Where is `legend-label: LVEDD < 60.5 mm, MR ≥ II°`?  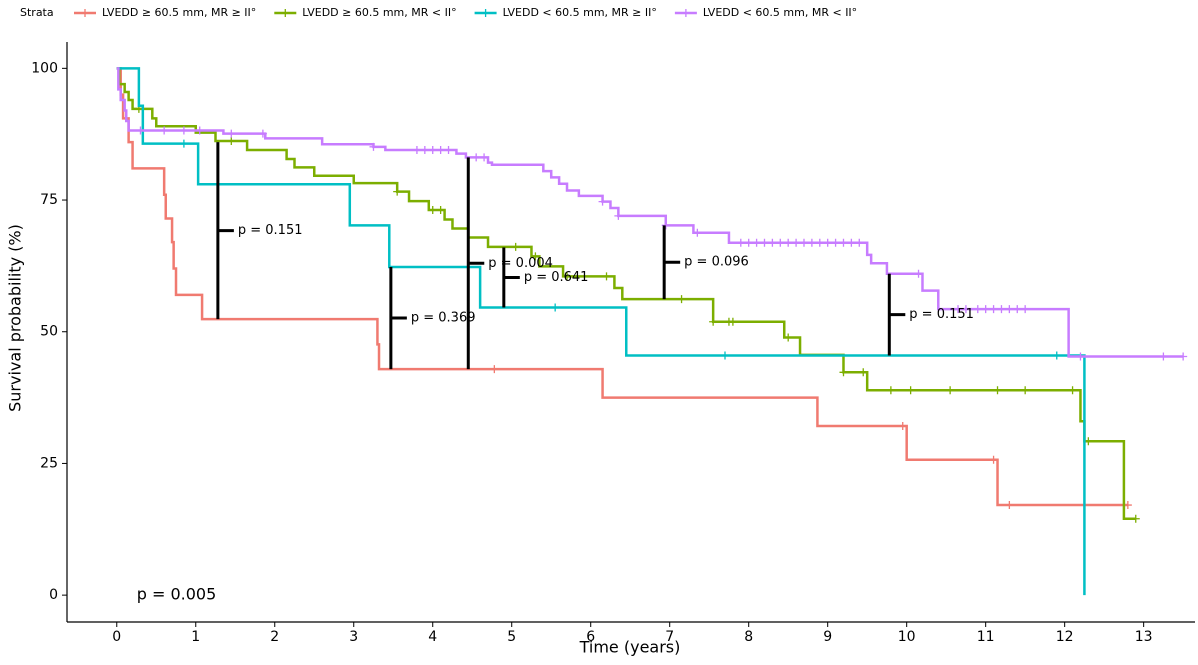 legend-label: LVEDD < 60.5 mm, MR ≥ II° is located at coordinates (580, 12).